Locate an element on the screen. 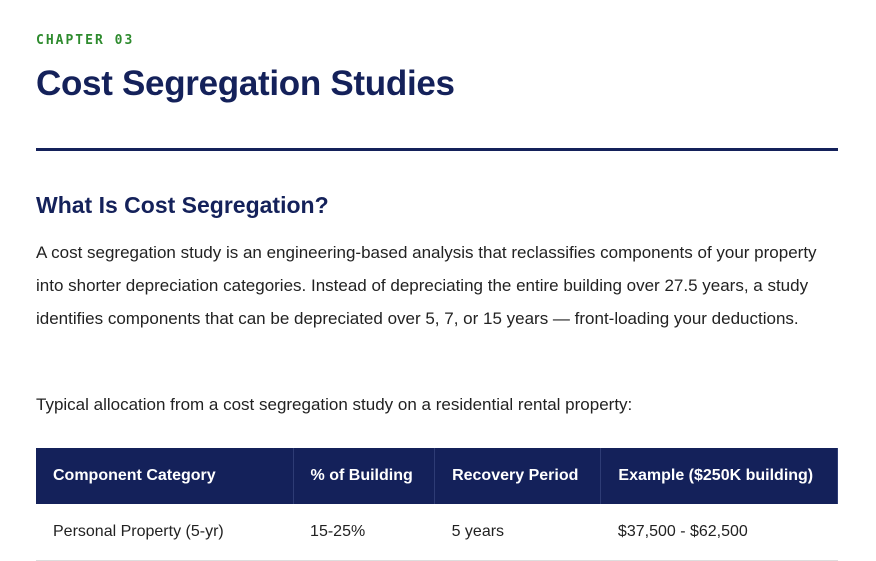 The image size is (876, 561). table-cell: $37,500 - $62,500 is located at coordinates (719, 532).